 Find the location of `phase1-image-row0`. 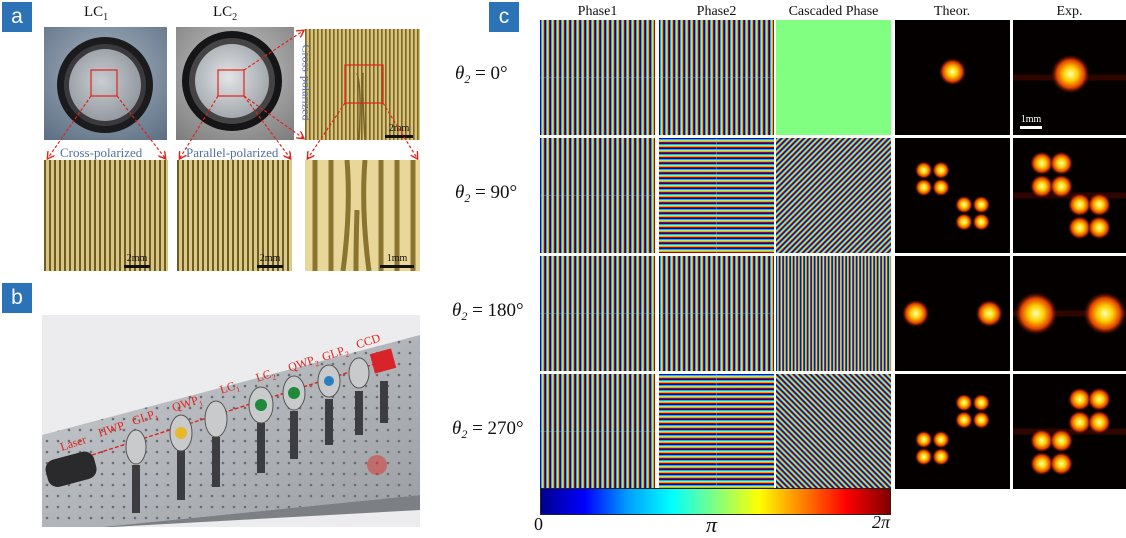

phase1-image-row0 is located at coordinates (597, 77).